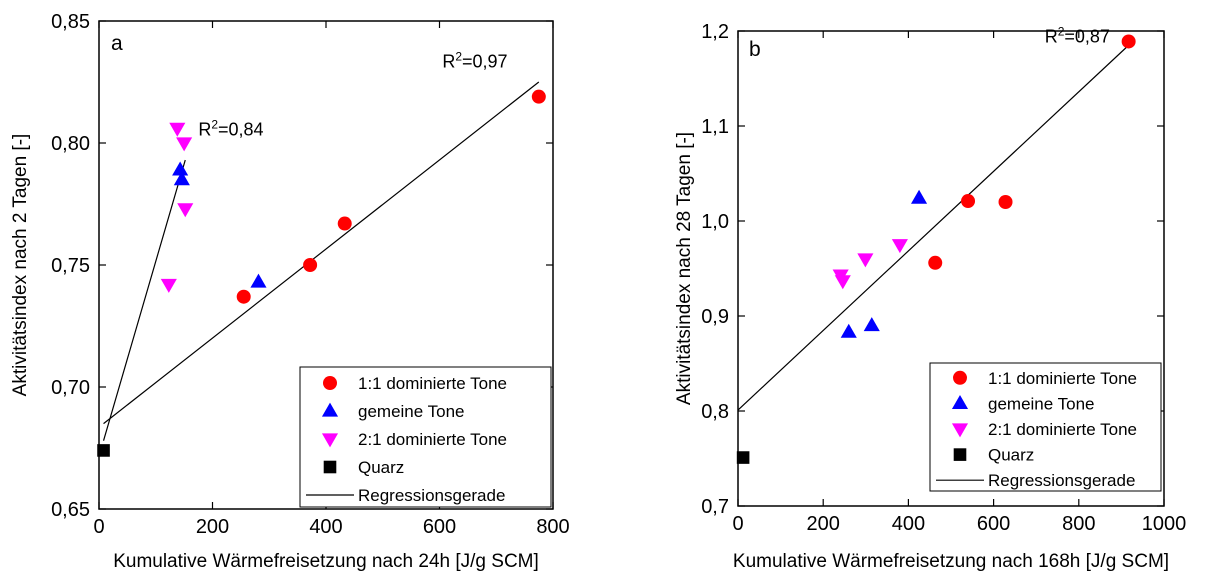  I want to click on y-tick-label: 0,70, so click(70, 388).